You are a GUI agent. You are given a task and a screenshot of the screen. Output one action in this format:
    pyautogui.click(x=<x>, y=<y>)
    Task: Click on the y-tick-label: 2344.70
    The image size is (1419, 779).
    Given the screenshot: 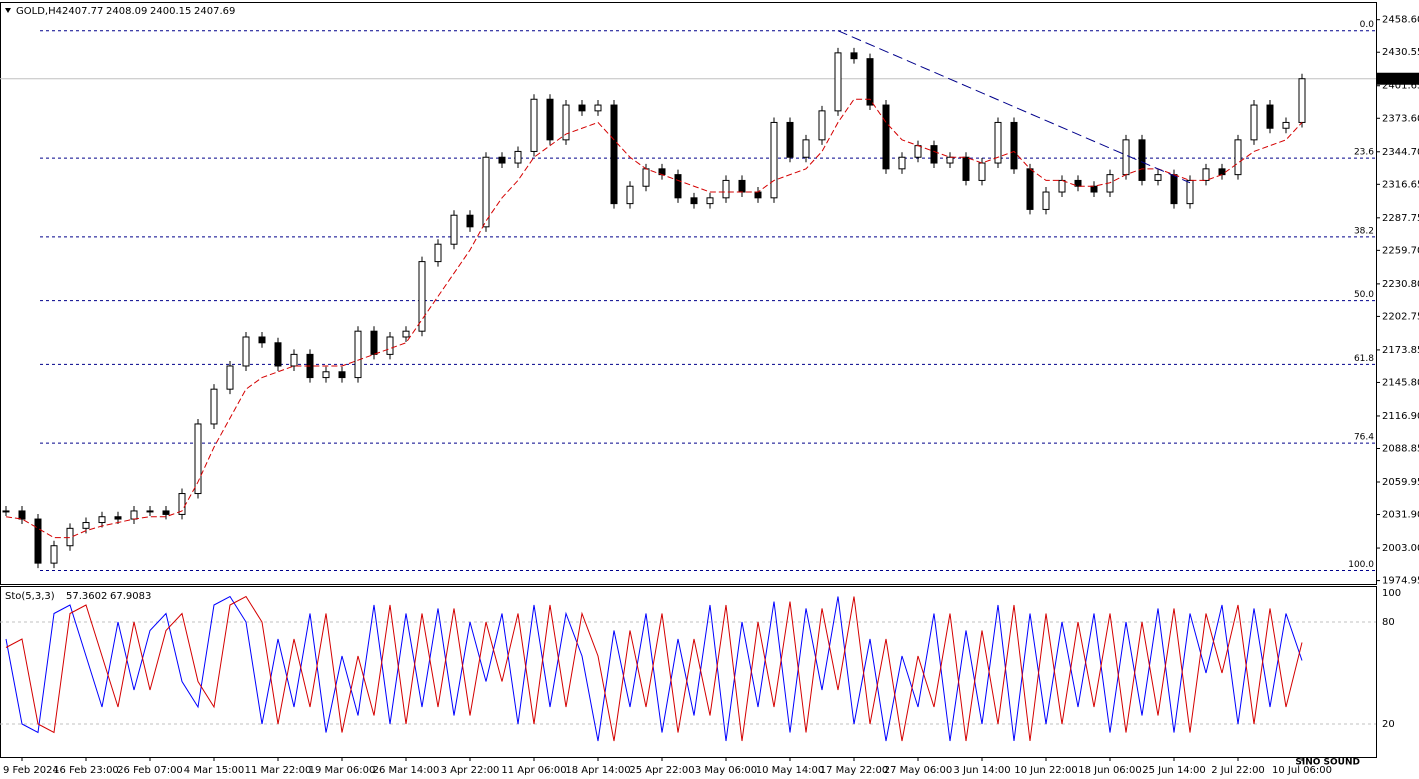 What is the action you would take?
    pyautogui.click(x=1400, y=152)
    